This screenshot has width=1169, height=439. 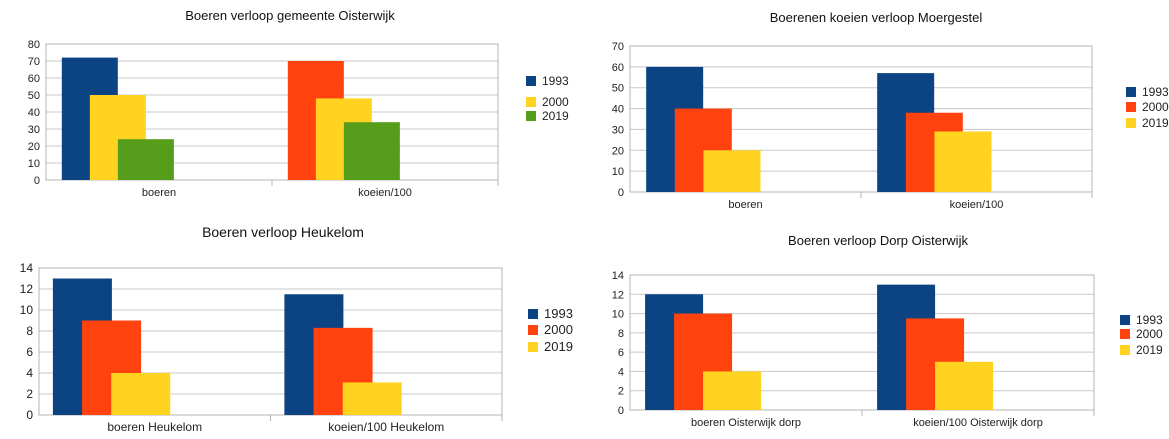 I want to click on x-category-label: boeren Oisterwijk dorp, so click(x=746, y=423).